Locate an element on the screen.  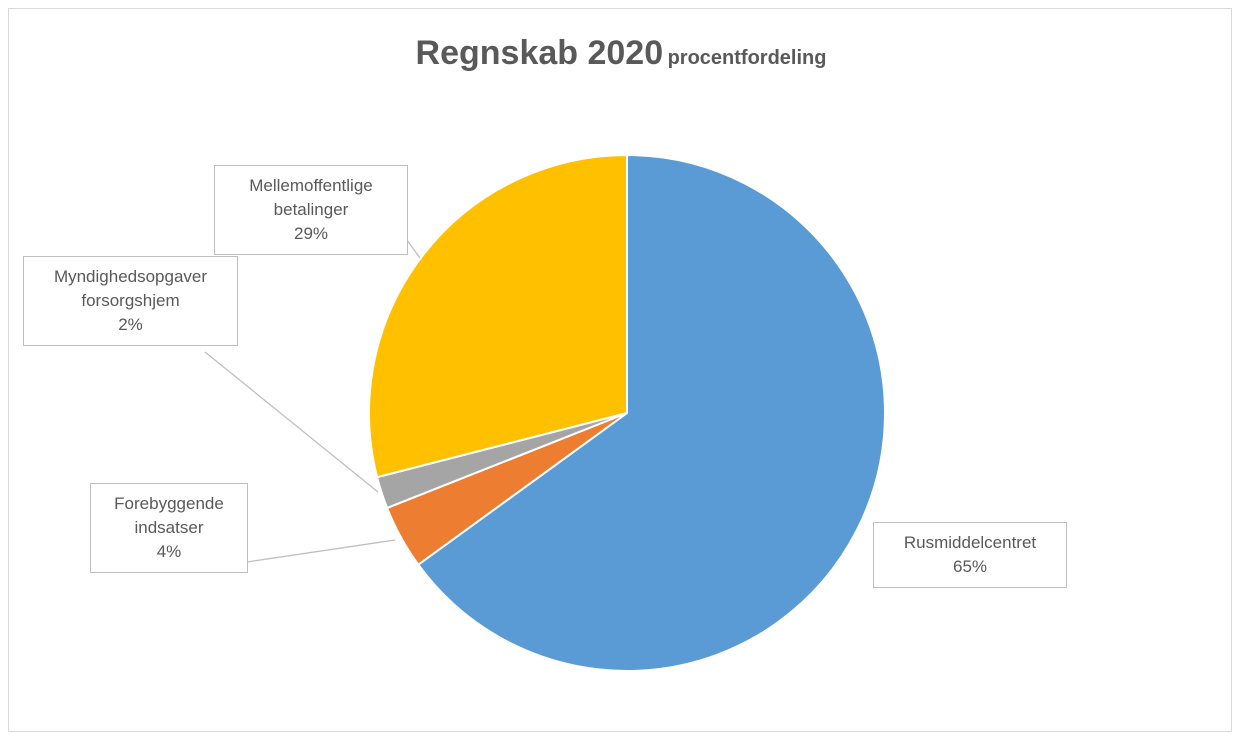
pie-slice is located at coordinates (498, 316).